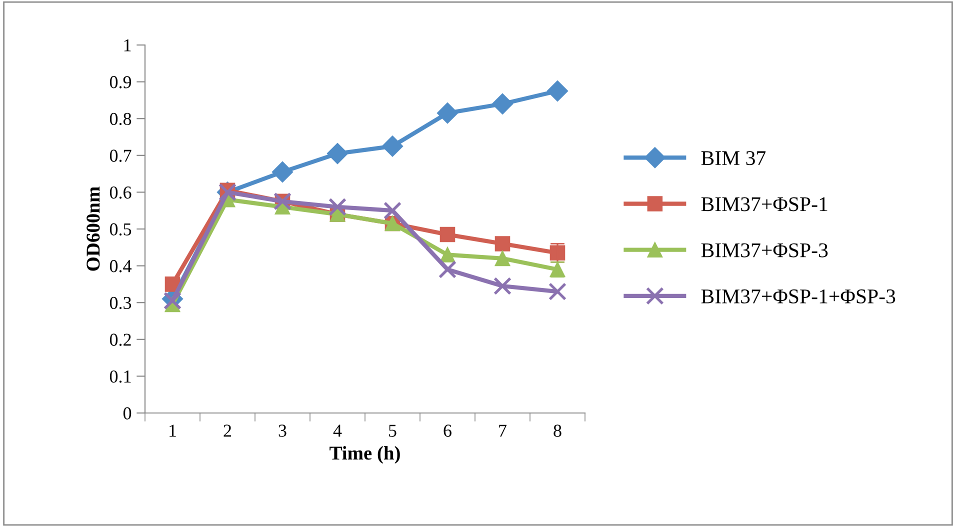 The image size is (956, 527). What do you see at coordinates (121, 192) in the screenshot?
I see `y-tick-label: 0.6` at bounding box center [121, 192].